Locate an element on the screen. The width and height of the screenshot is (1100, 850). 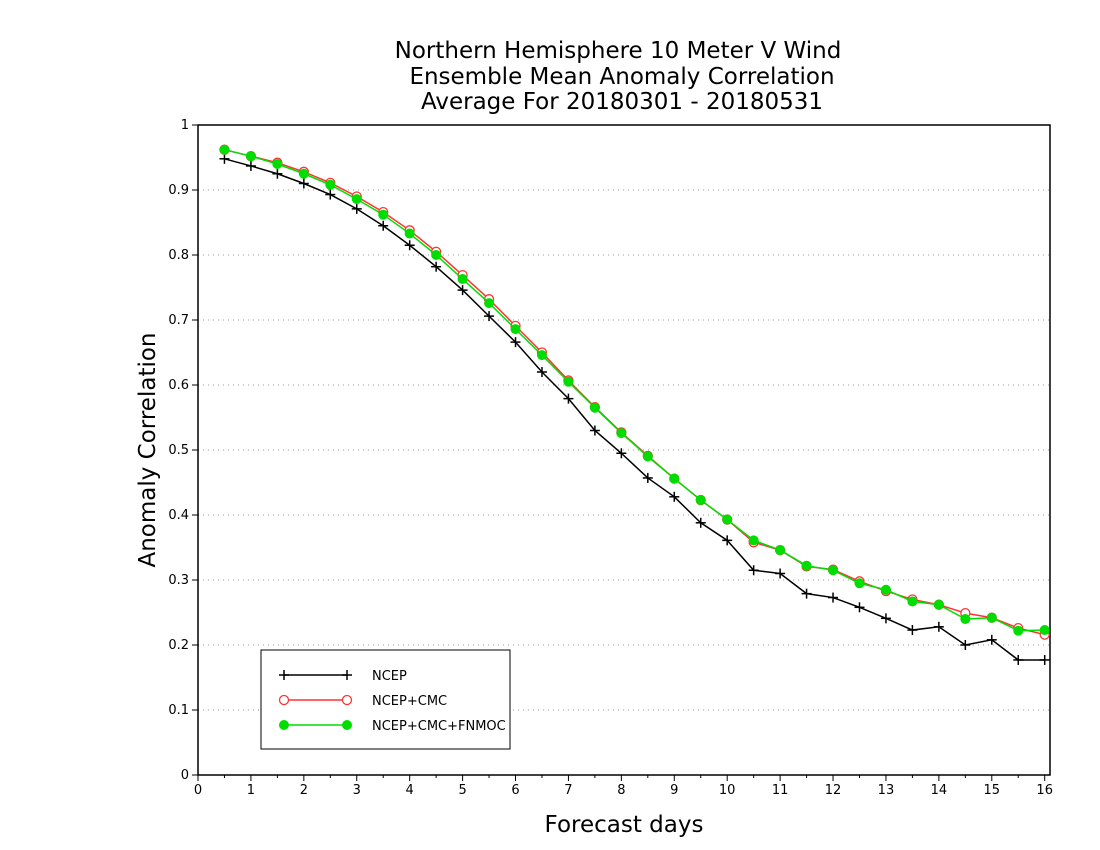
x-tick-label: 14 is located at coordinates (939, 790).